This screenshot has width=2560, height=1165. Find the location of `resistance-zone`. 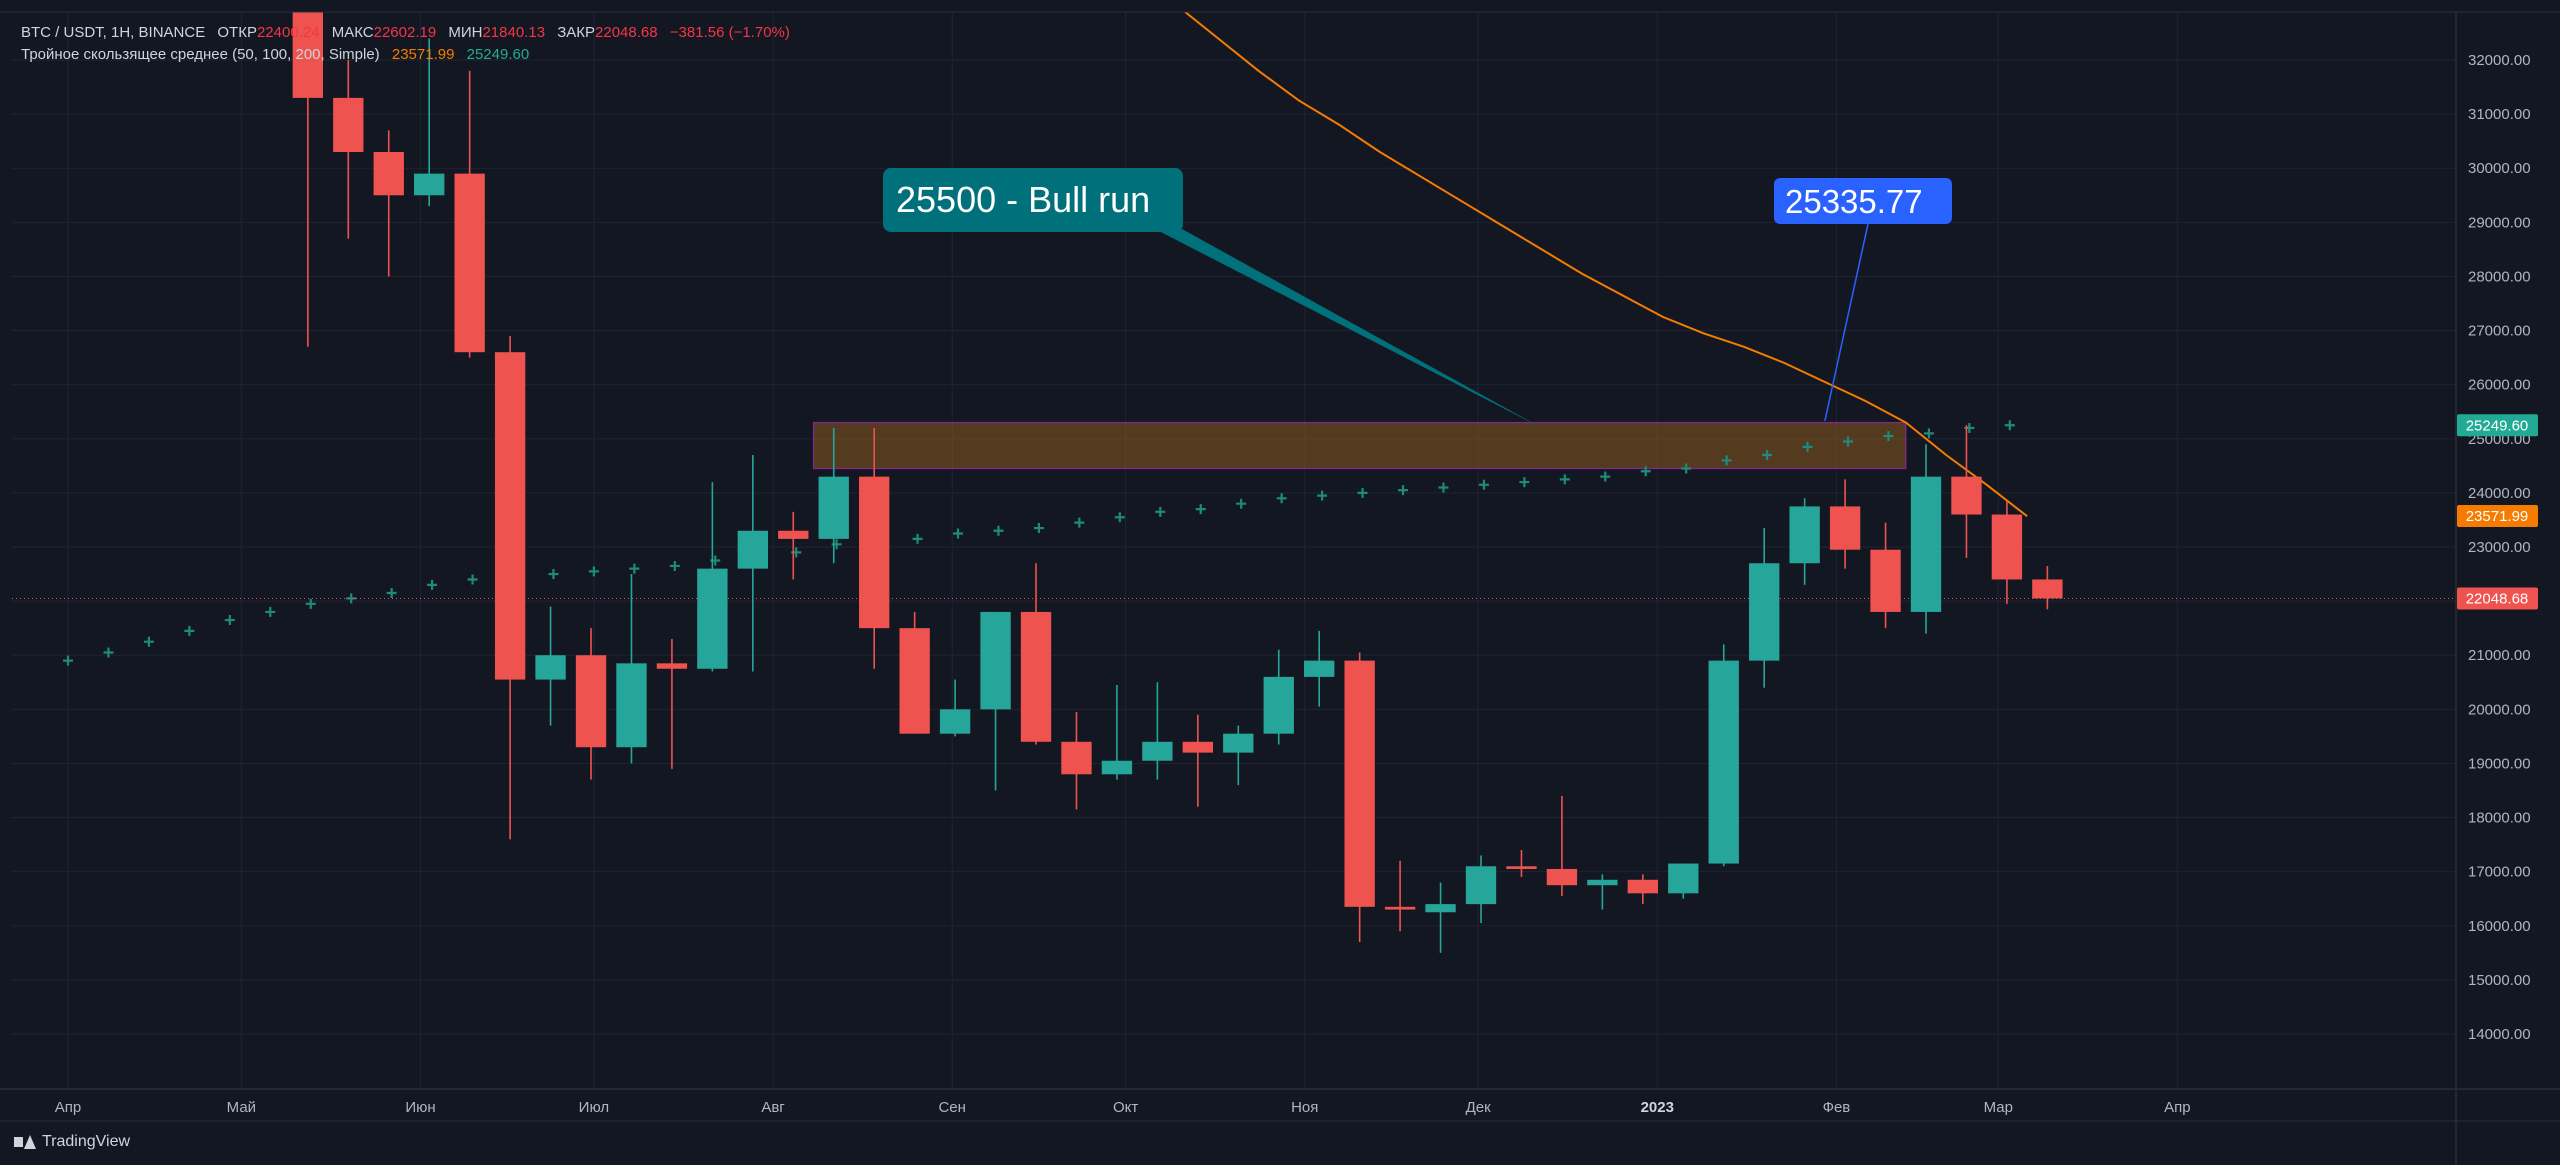

resistance-zone is located at coordinates (1359, 445).